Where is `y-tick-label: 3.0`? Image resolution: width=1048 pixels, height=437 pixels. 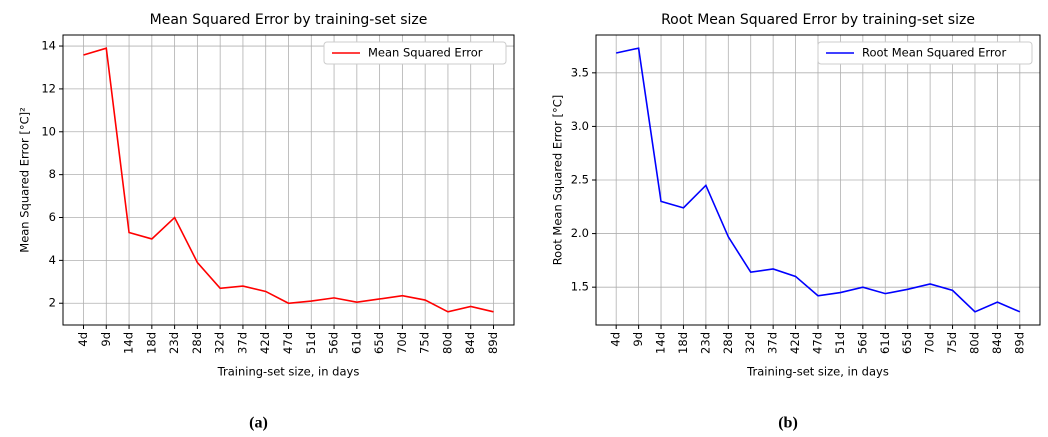 y-tick-label: 3.0 is located at coordinates (580, 126).